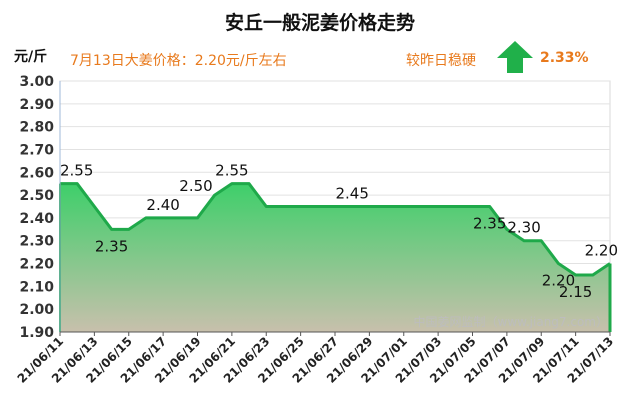 Image resolution: width=640 pixels, height=410 pixels. Describe the element at coordinates (36, 196) in the screenshot. I see `y-tick-label: 2.50` at that location.